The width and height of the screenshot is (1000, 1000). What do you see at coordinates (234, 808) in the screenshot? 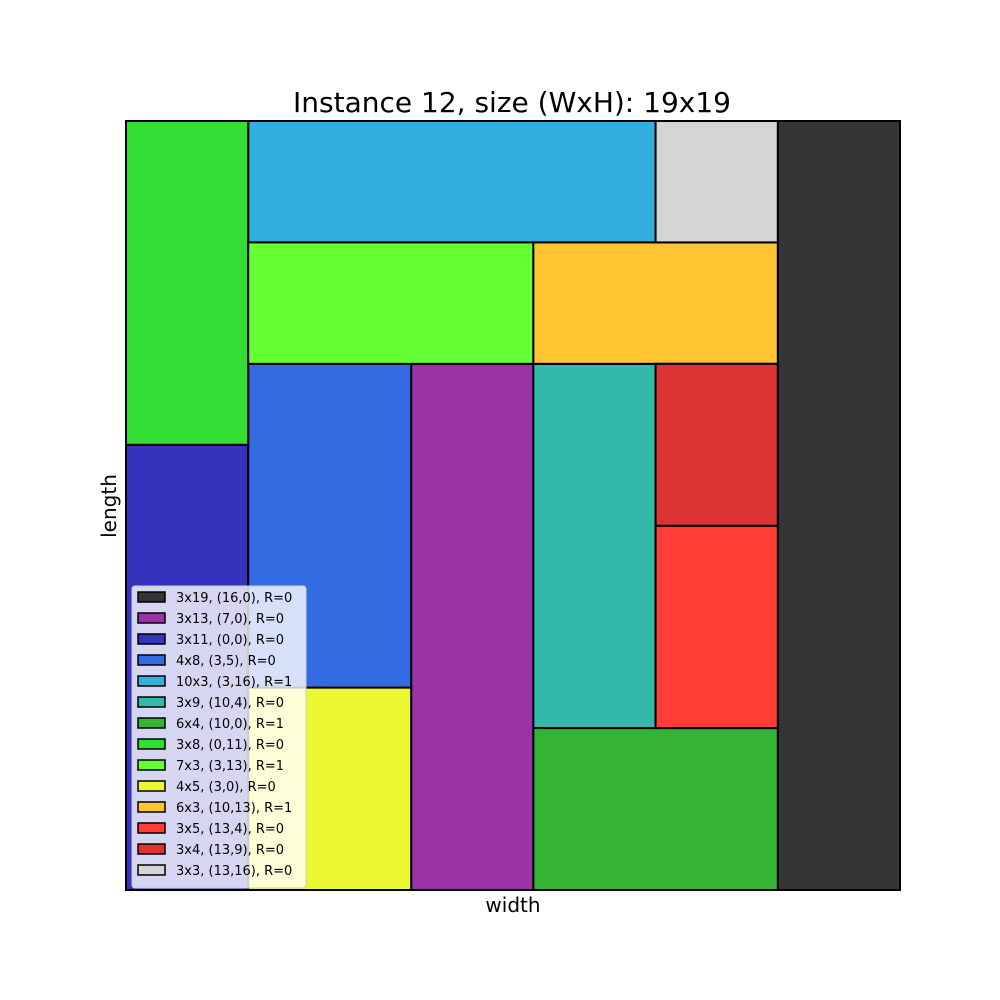
I see `legend-label-10: 6x3, (10,13), R=1` at bounding box center [234, 808].